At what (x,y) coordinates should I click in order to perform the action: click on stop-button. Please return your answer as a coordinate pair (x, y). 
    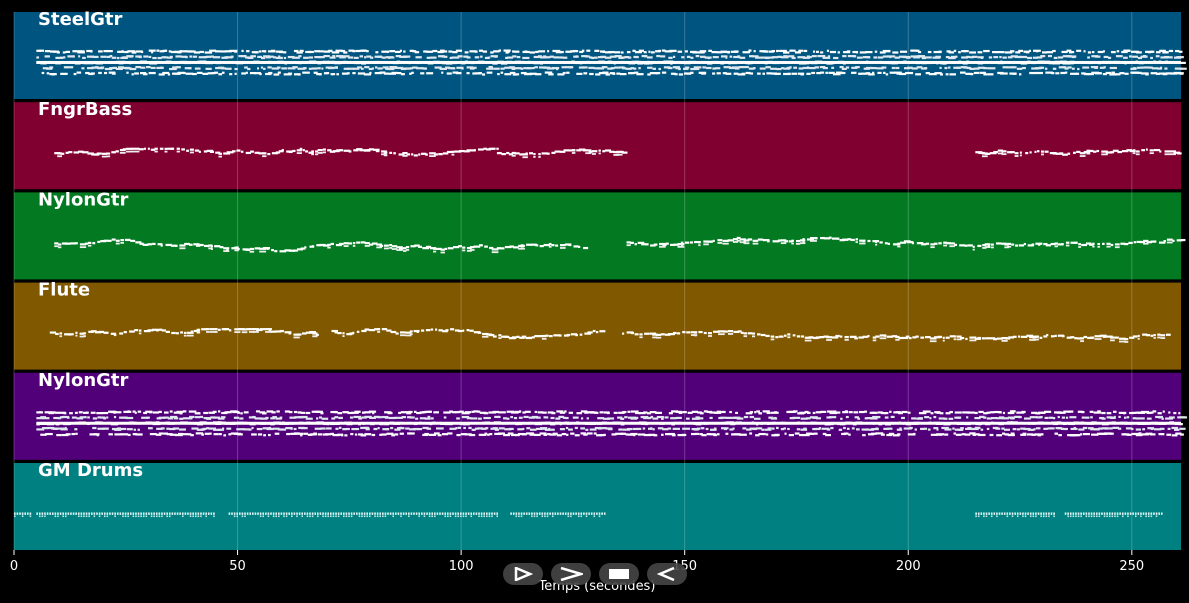
    Looking at the image, I should click on (619, 574).